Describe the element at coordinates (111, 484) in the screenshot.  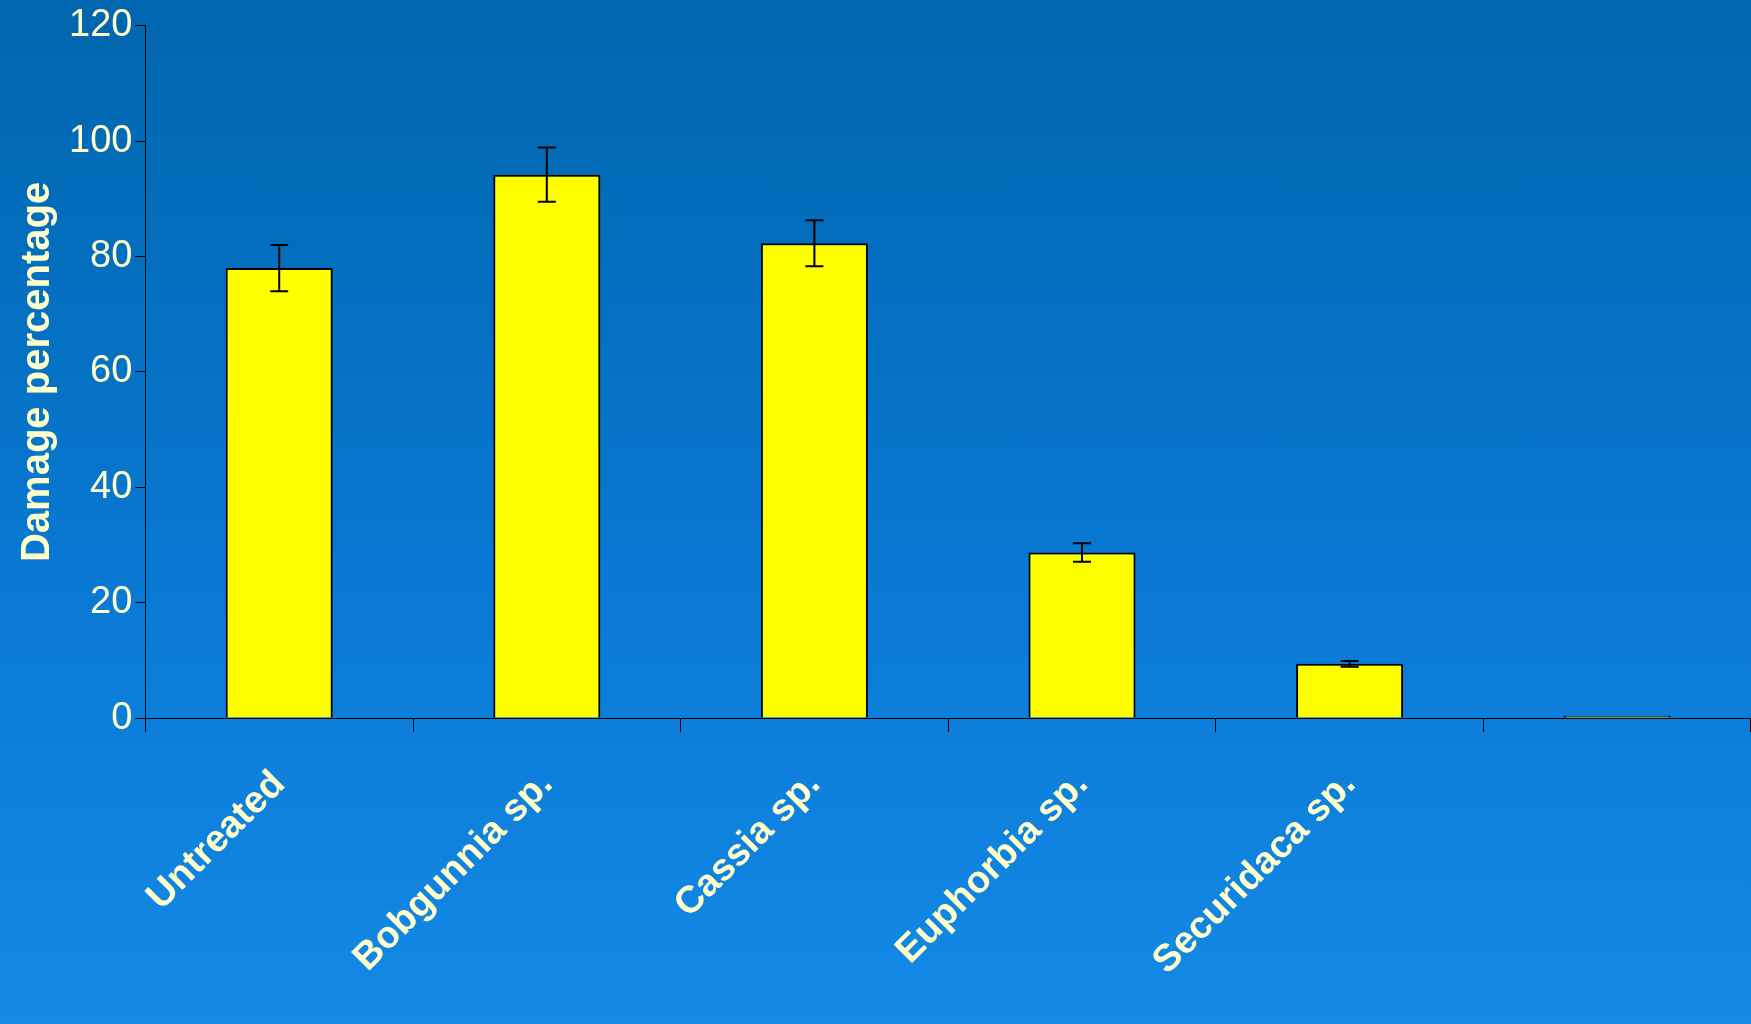
I see `y-tick-label: 40` at that location.